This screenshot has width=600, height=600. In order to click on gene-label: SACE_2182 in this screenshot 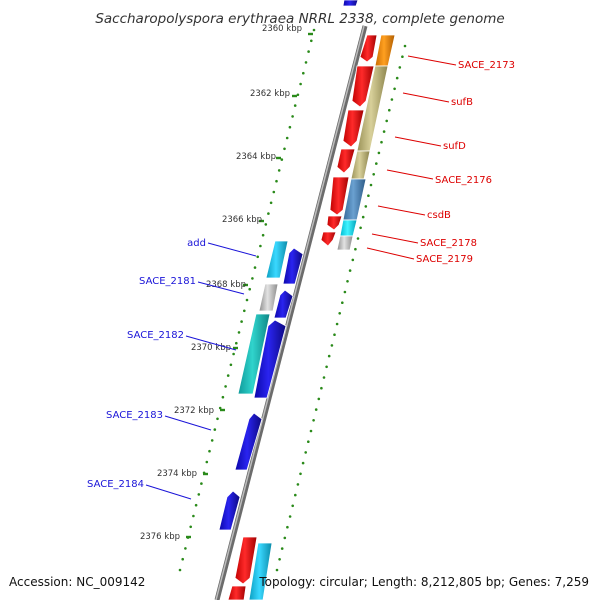, I will do `click(155, 335)`.